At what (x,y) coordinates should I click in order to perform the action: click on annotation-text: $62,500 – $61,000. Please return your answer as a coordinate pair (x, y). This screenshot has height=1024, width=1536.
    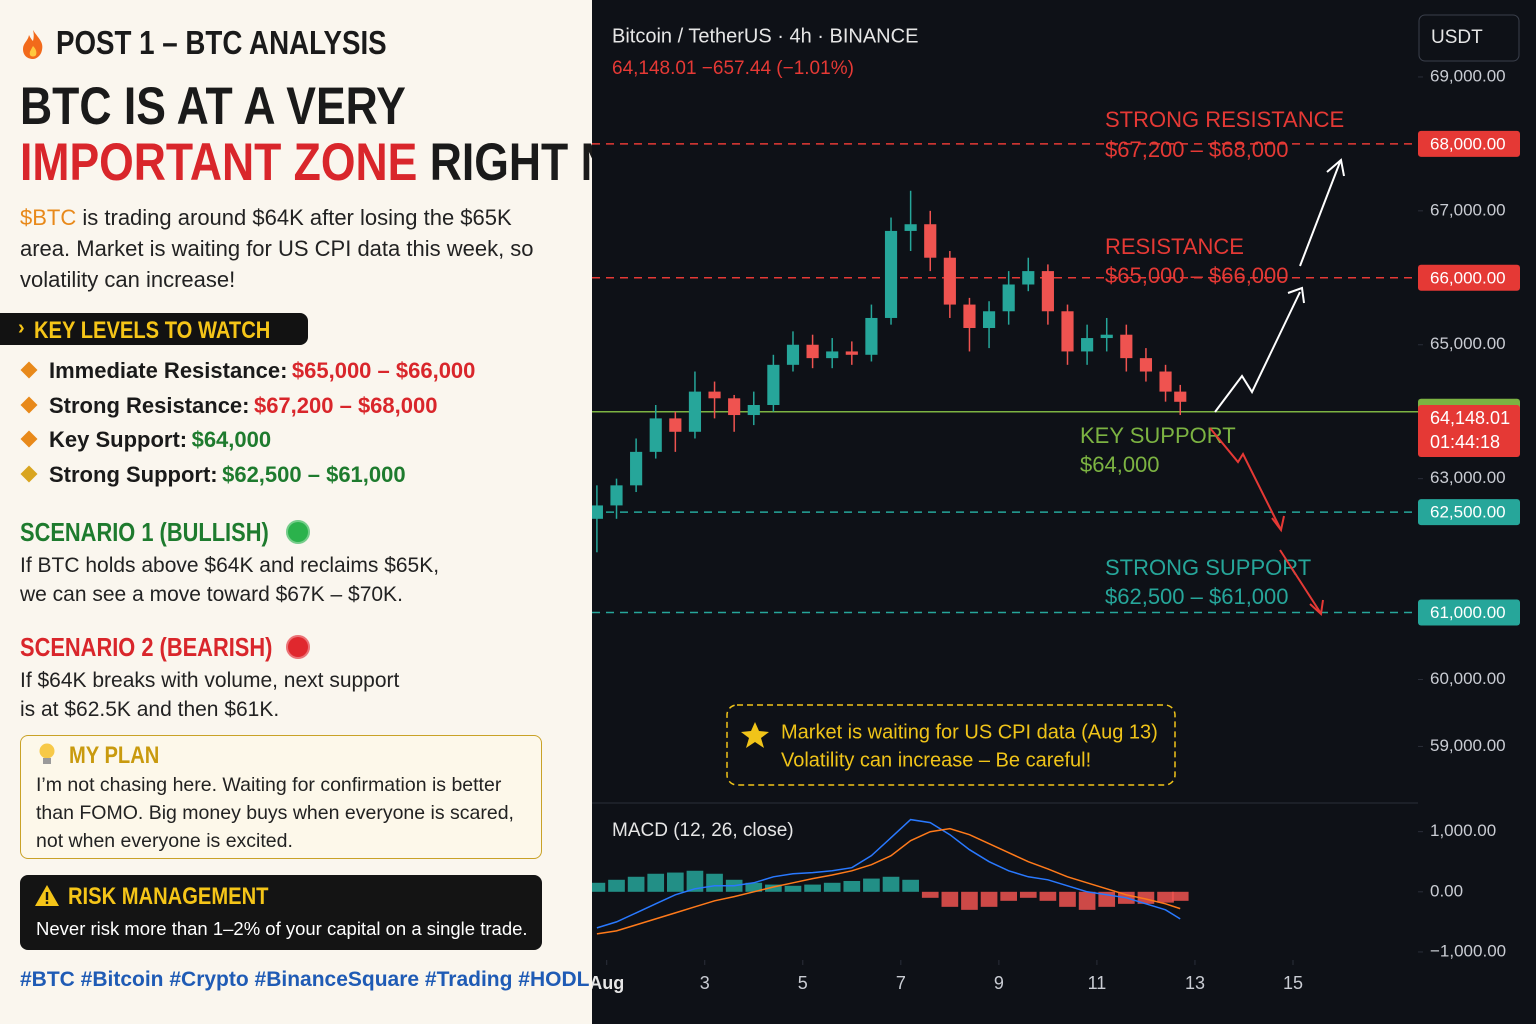
    Looking at the image, I should click on (1197, 596).